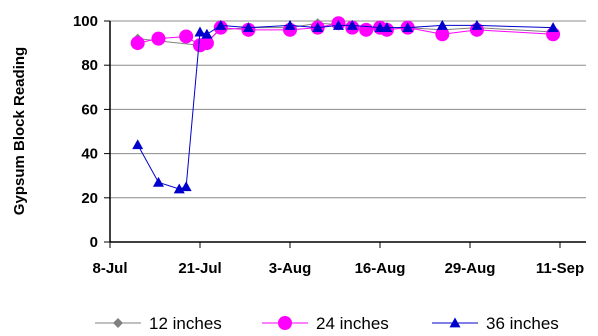 The image size is (598, 336). Describe the element at coordinates (89, 154) in the screenshot. I see `y-tick-label: 40` at that location.